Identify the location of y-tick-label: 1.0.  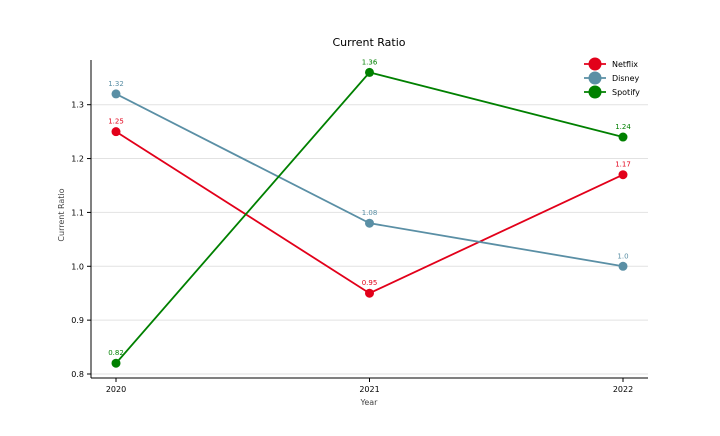
(77, 266).